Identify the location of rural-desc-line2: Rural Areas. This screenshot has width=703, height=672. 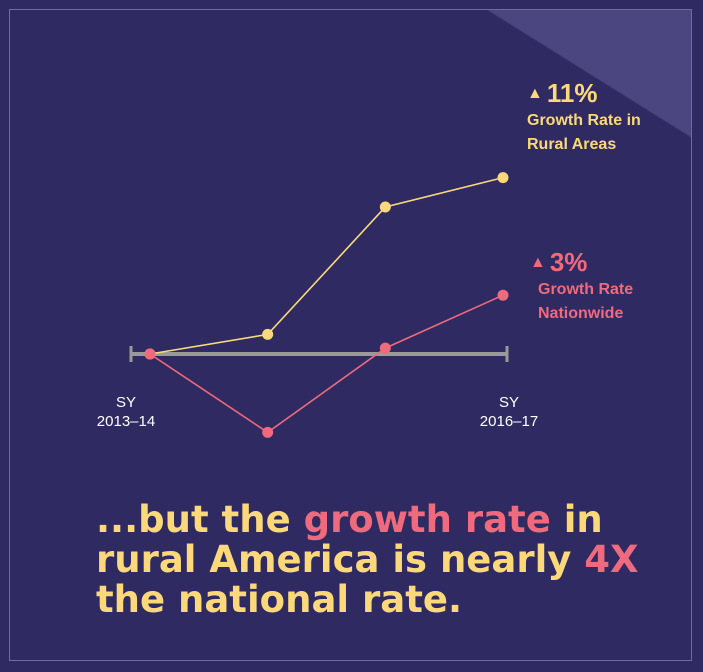
(572, 144).